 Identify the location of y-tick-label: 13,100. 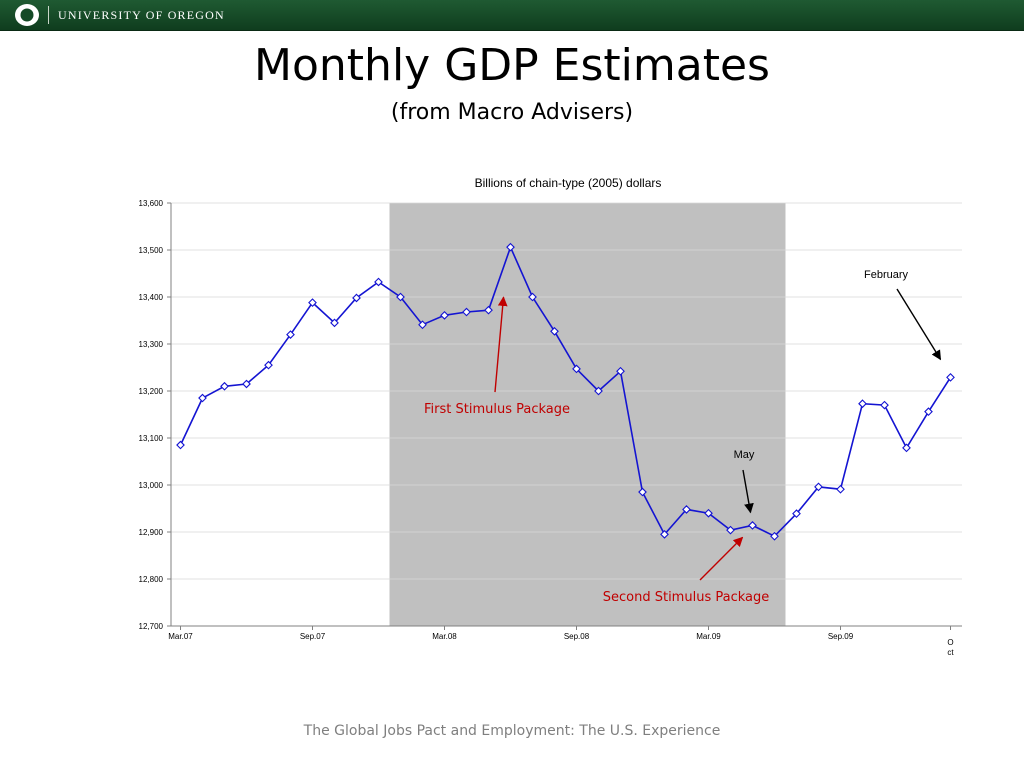
(151, 438).